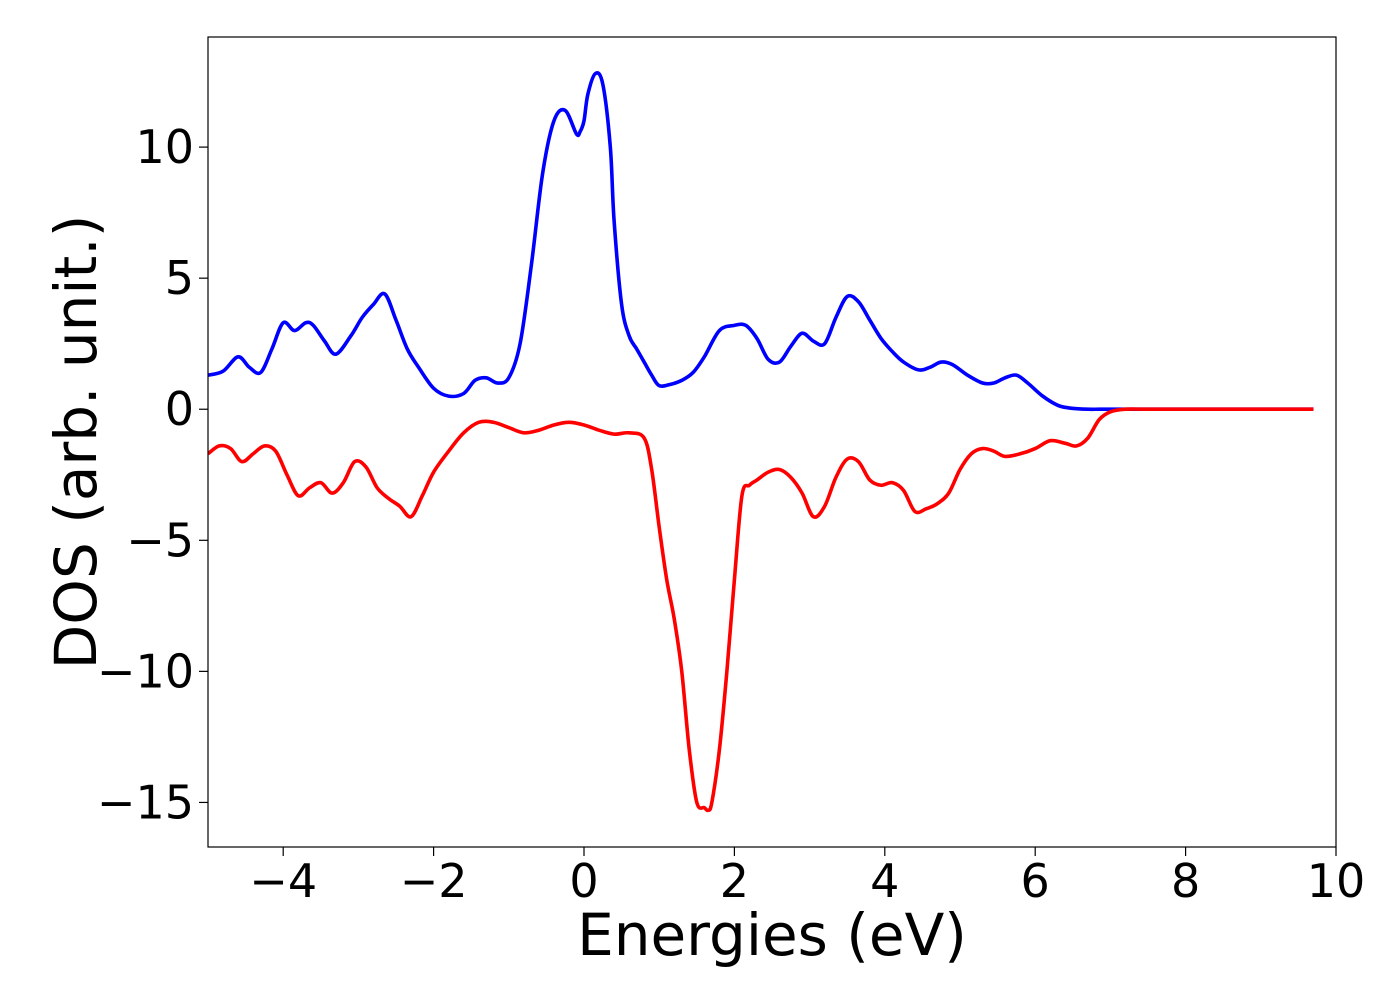  I want to click on x-axis-label: Energies (eV), so click(772, 935).